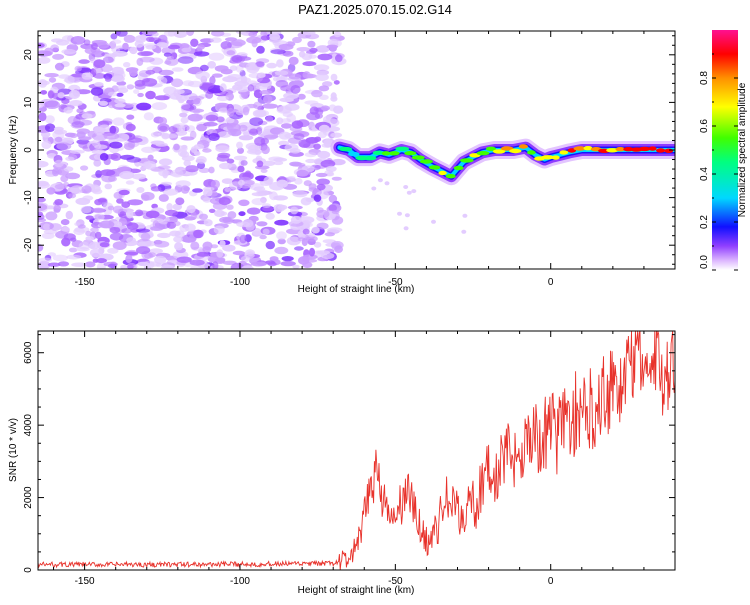  I want to click on x-tick-label: 0, so click(551, 282).